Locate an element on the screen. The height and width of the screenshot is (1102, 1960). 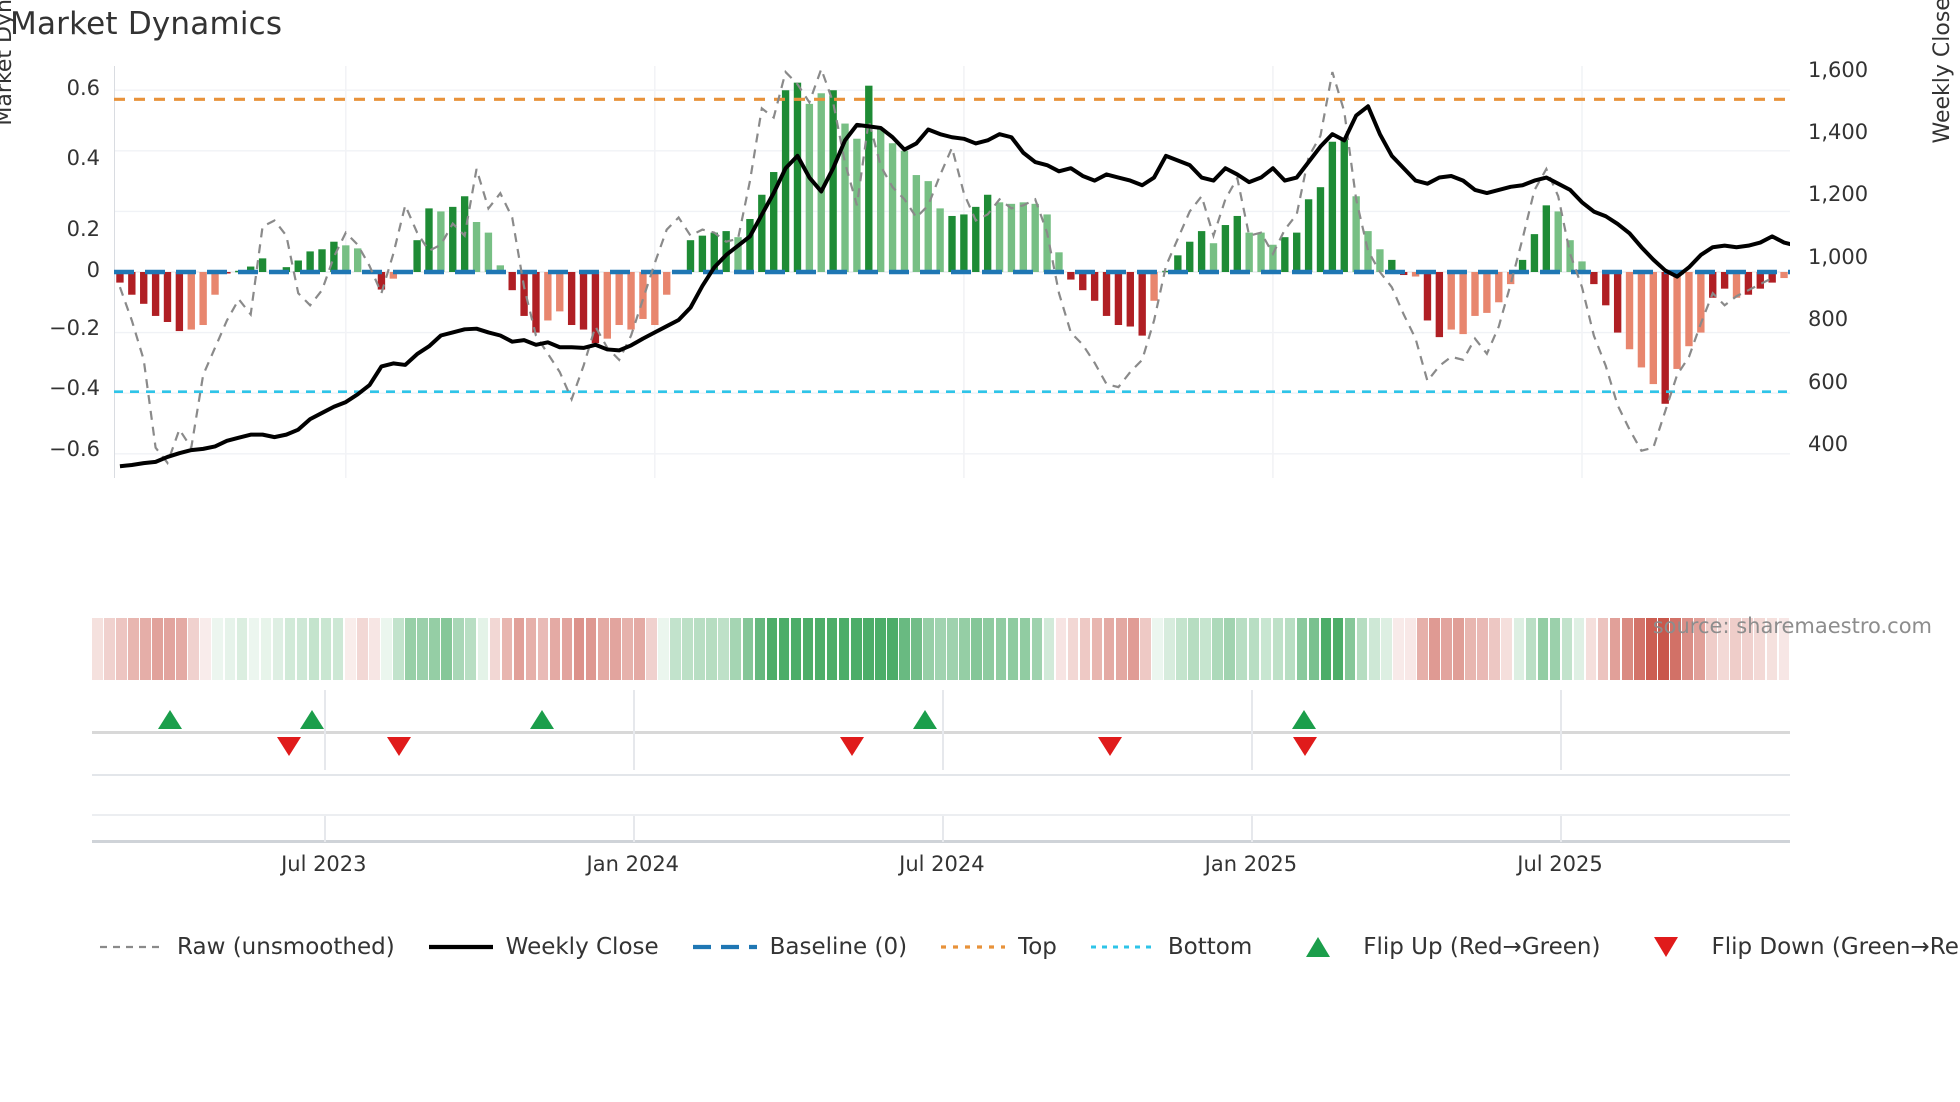
legend-item: Flip Up (Red→Green) is located at coordinates (1443, 947).